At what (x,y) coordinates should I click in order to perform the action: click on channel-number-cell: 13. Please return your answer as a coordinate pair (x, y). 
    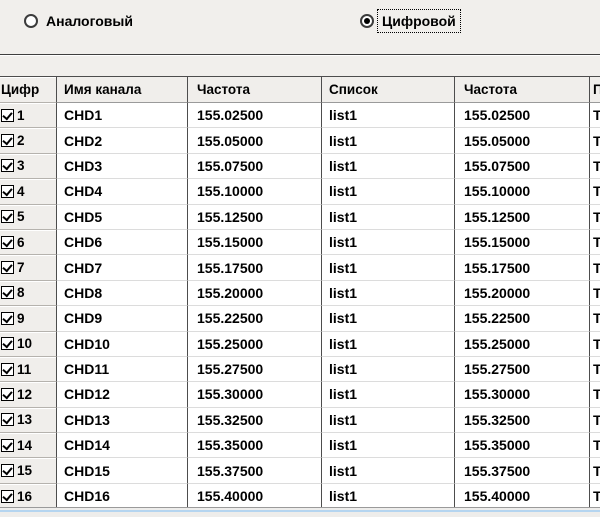
    Looking at the image, I should click on (28, 420).